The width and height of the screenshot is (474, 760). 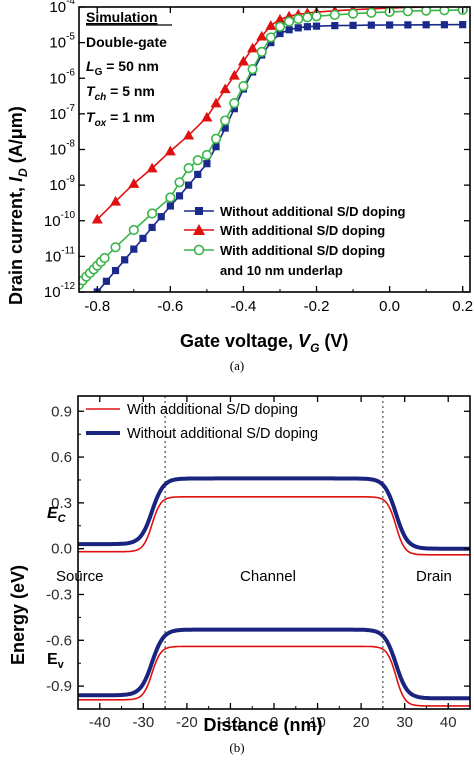 I want to click on svg-text: Tch = 5 nm, so click(x=120, y=93).